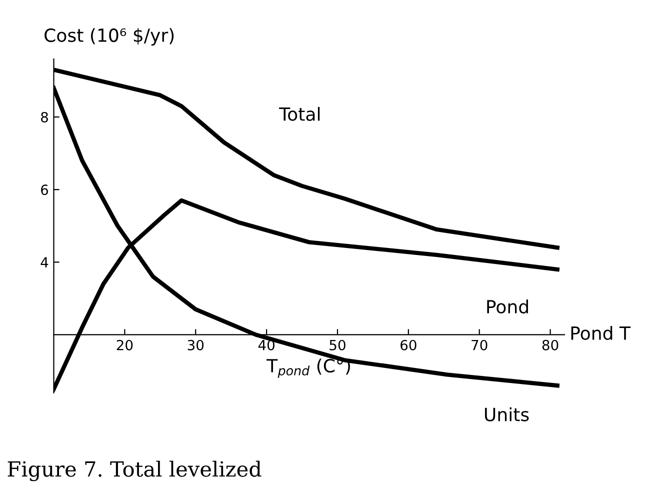 The width and height of the screenshot is (672, 491). What do you see at coordinates (601, 333) in the screenshot?
I see `text: Pond T` at bounding box center [601, 333].